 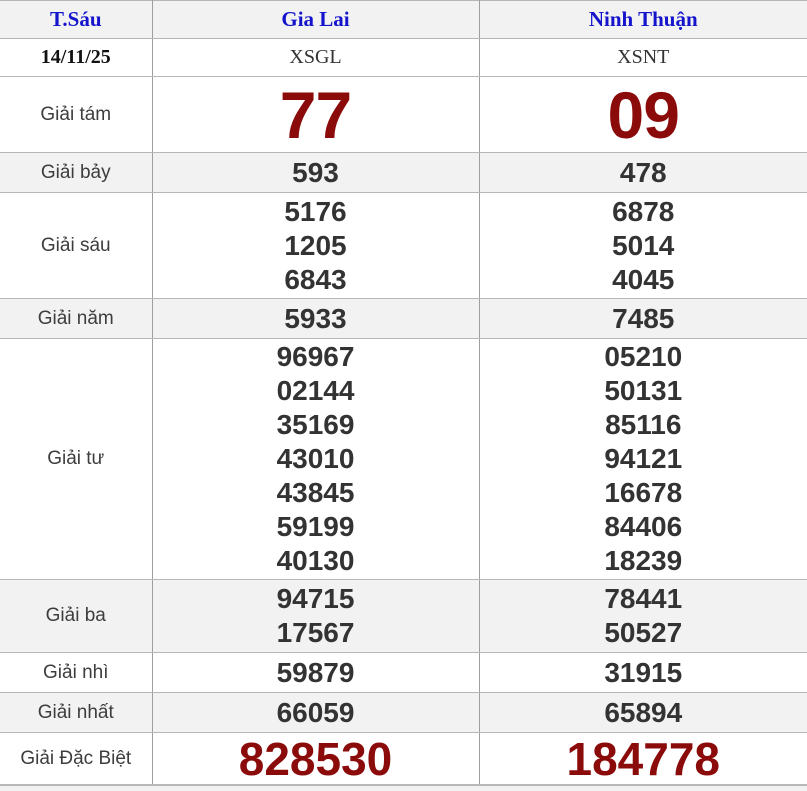 What do you see at coordinates (76, 616) in the screenshot?
I see `prize-label-giai-ba: Giải ba` at bounding box center [76, 616].